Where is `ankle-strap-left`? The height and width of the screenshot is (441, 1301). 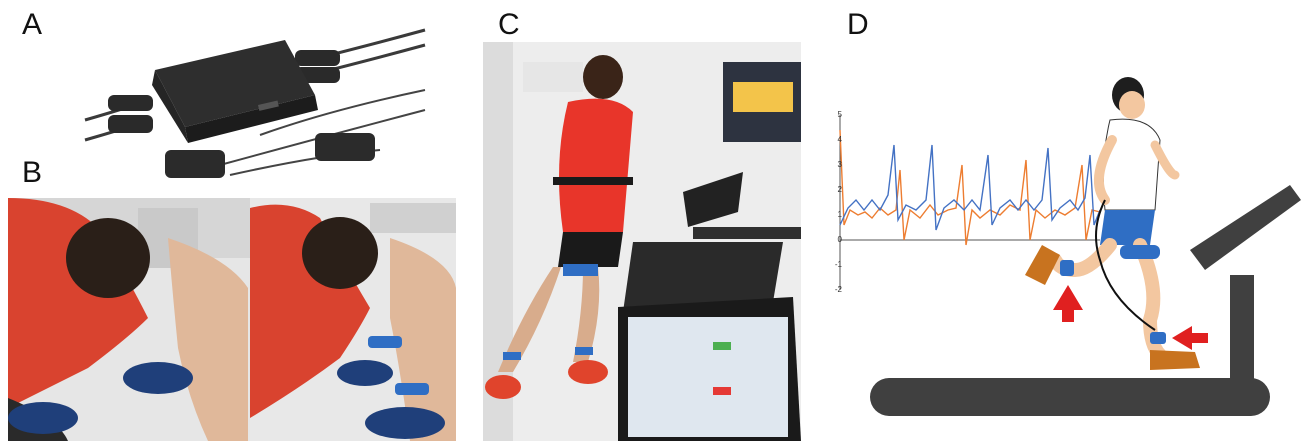
ankle-strap-left is located at coordinates (1067, 268).